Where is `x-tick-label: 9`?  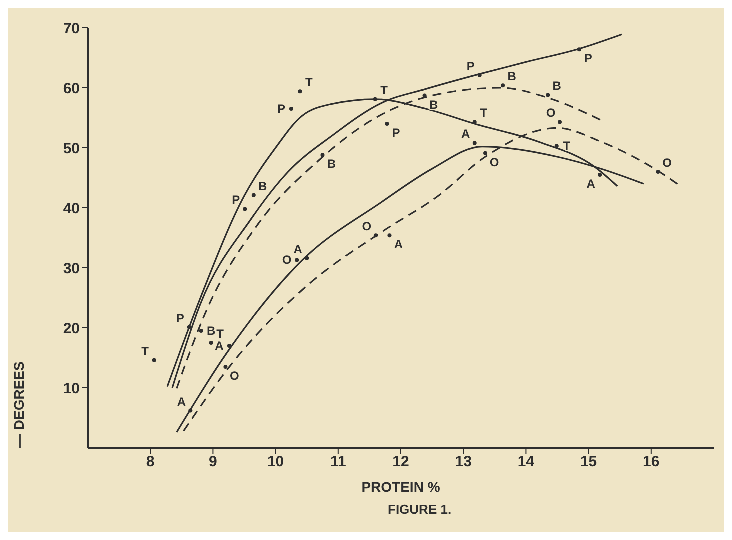
x-tick-label: 9 is located at coordinates (213, 462).